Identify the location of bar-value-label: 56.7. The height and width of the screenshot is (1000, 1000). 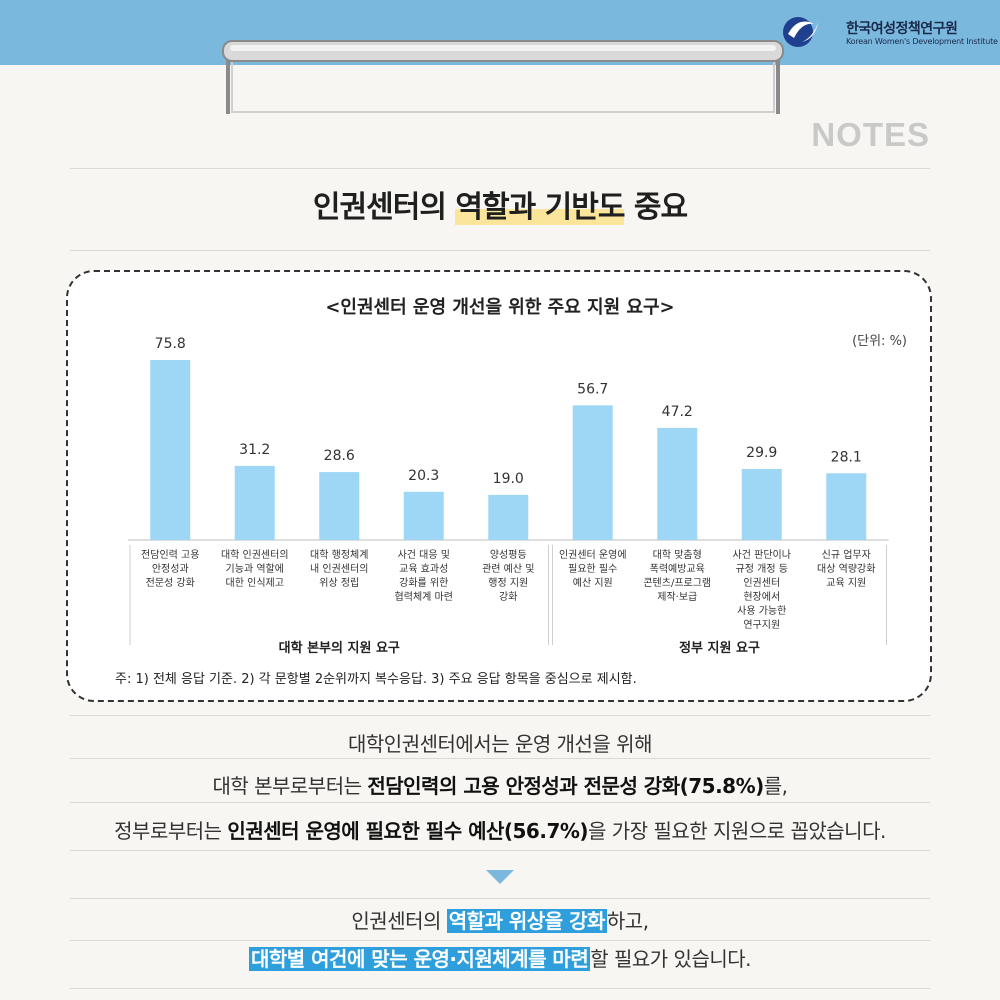
(592, 389).